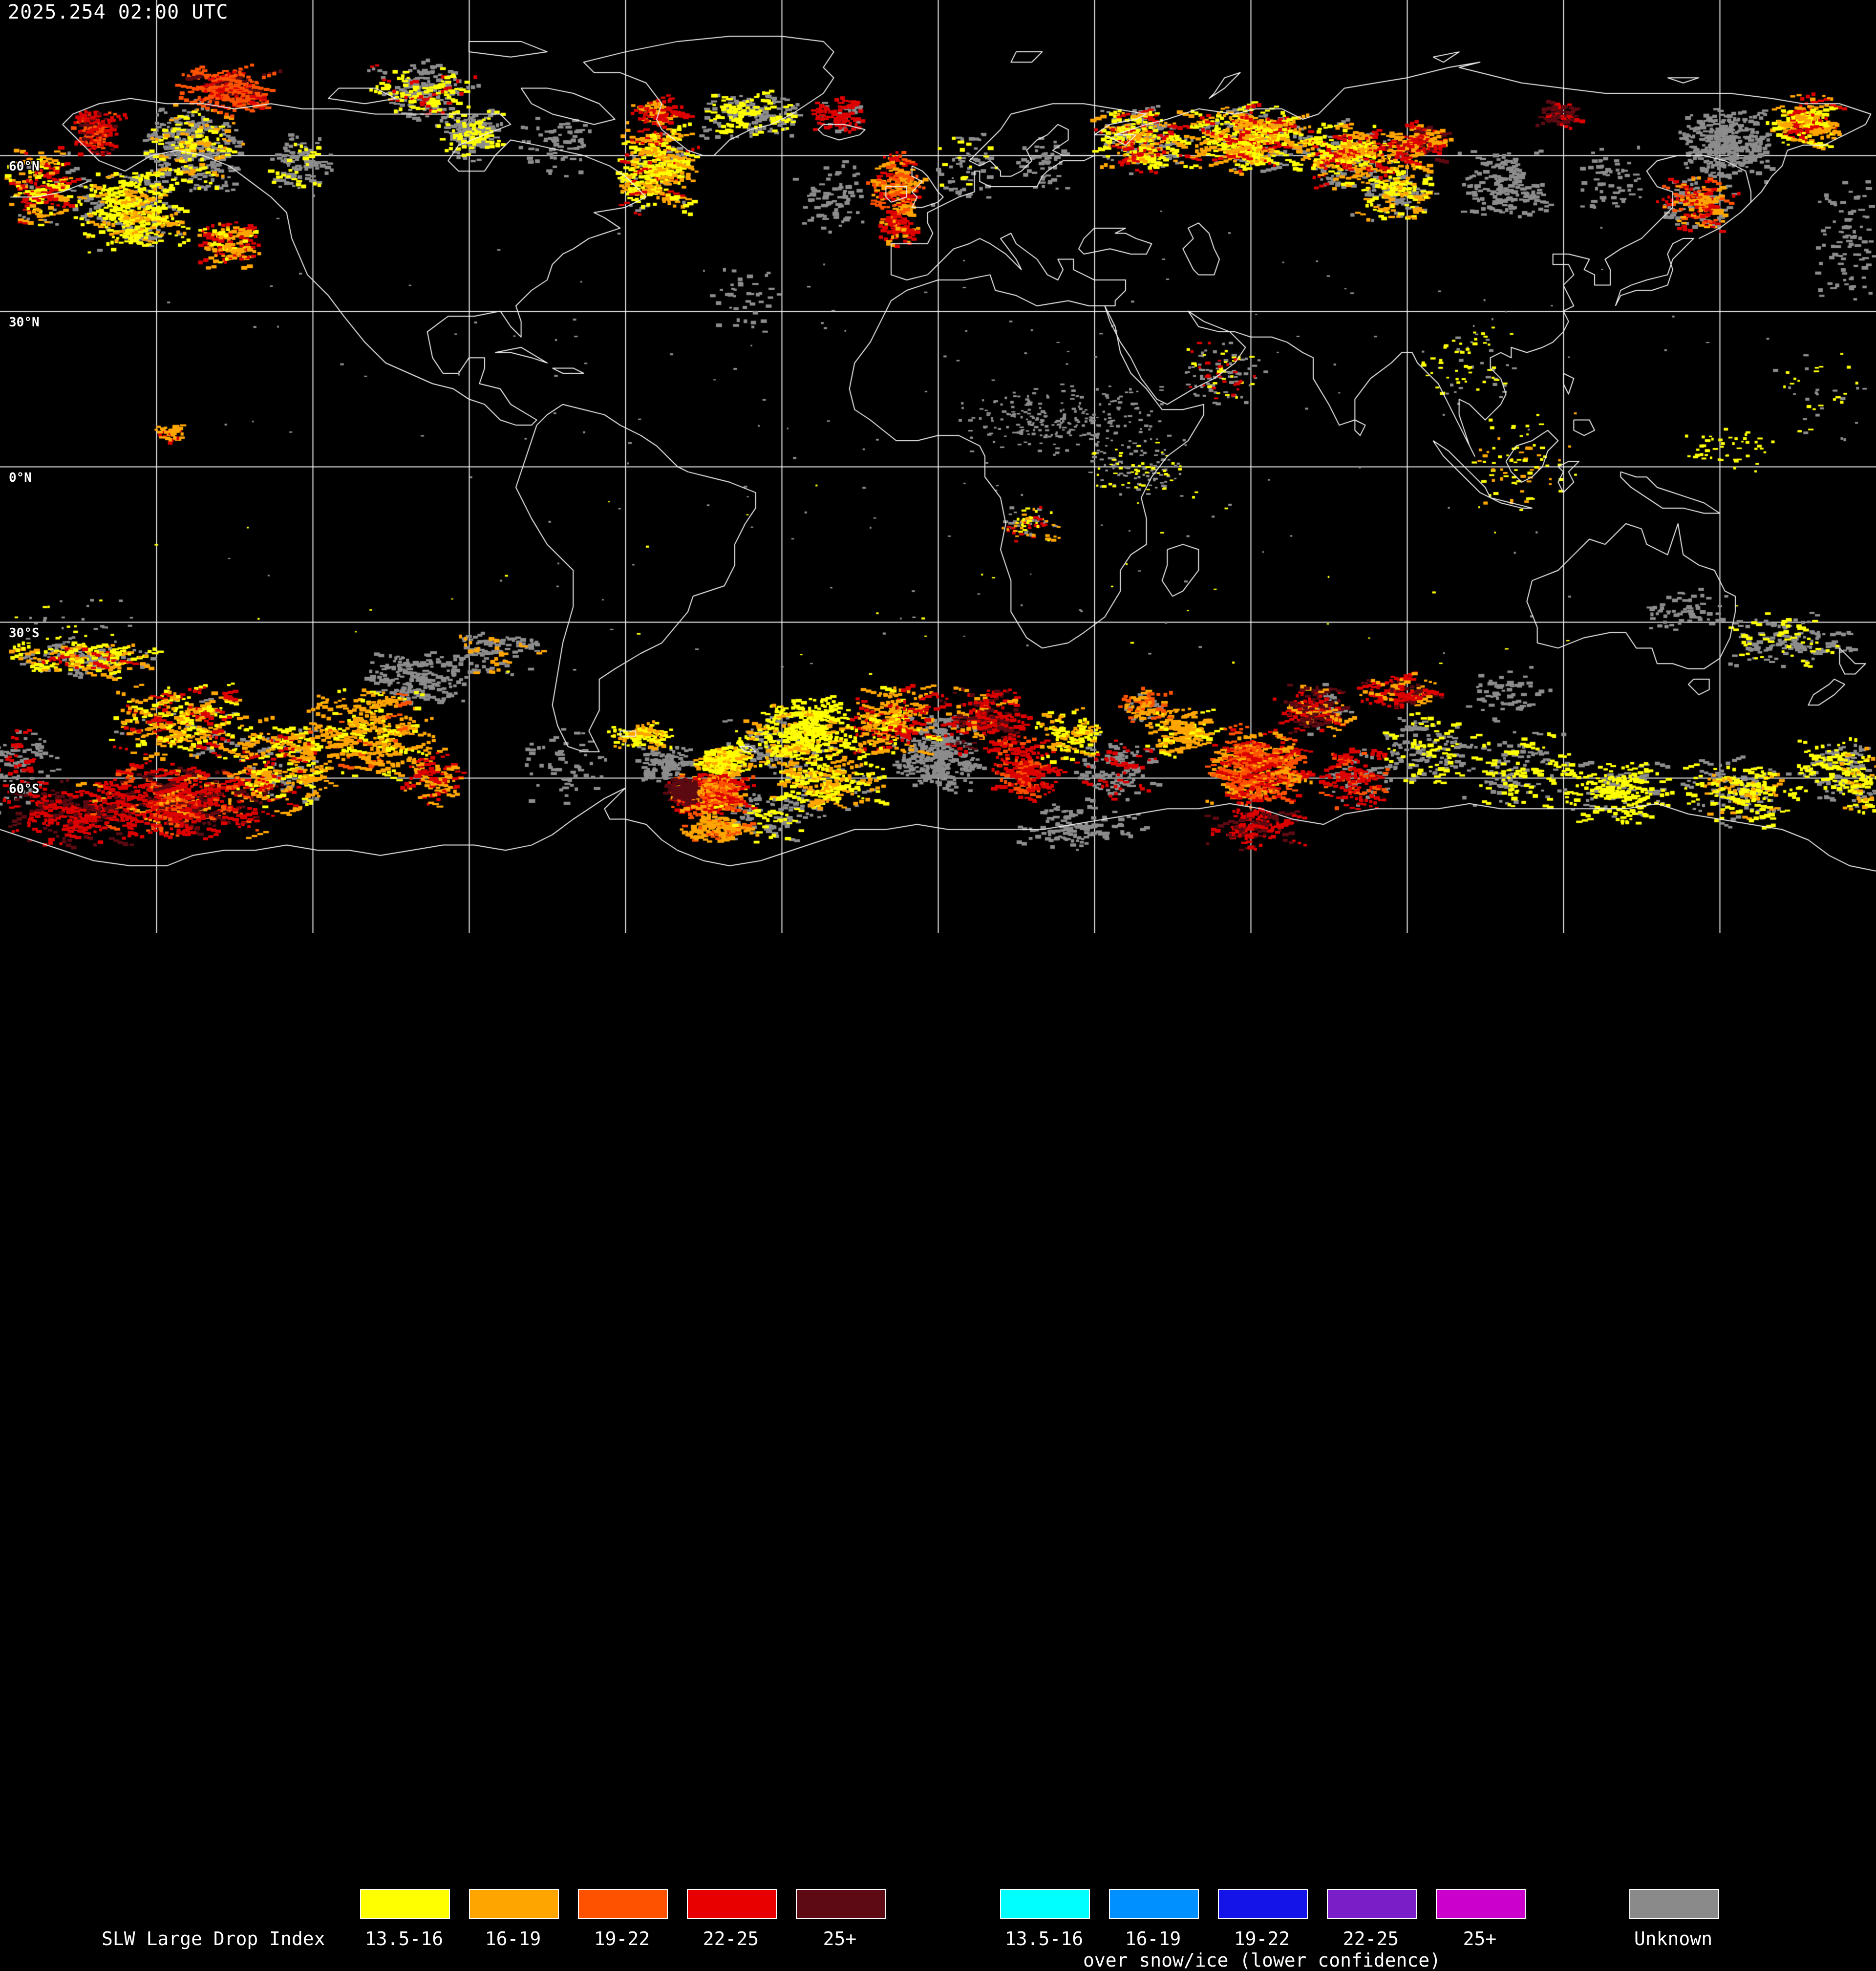 This screenshot has width=1876, height=1971. What do you see at coordinates (1673, 1939) in the screenshot?
I see `legend-label: Unknown` at bounding box center [1673, 1939].